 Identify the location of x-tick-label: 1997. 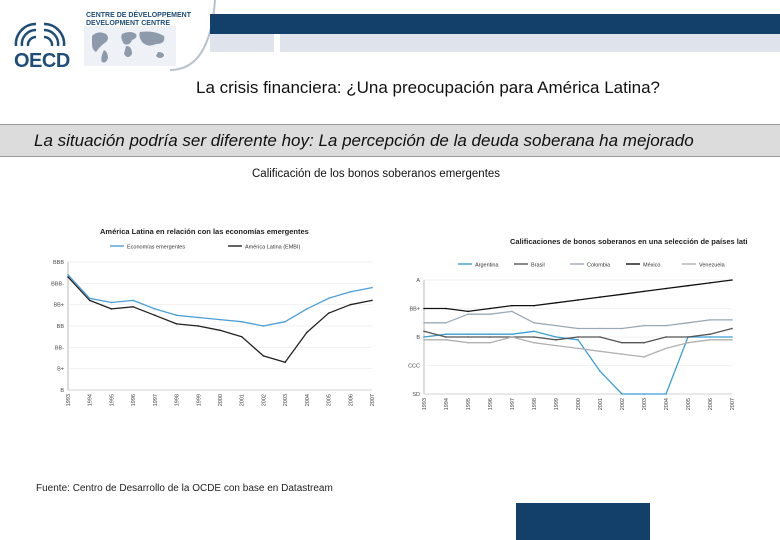
(513, 404).